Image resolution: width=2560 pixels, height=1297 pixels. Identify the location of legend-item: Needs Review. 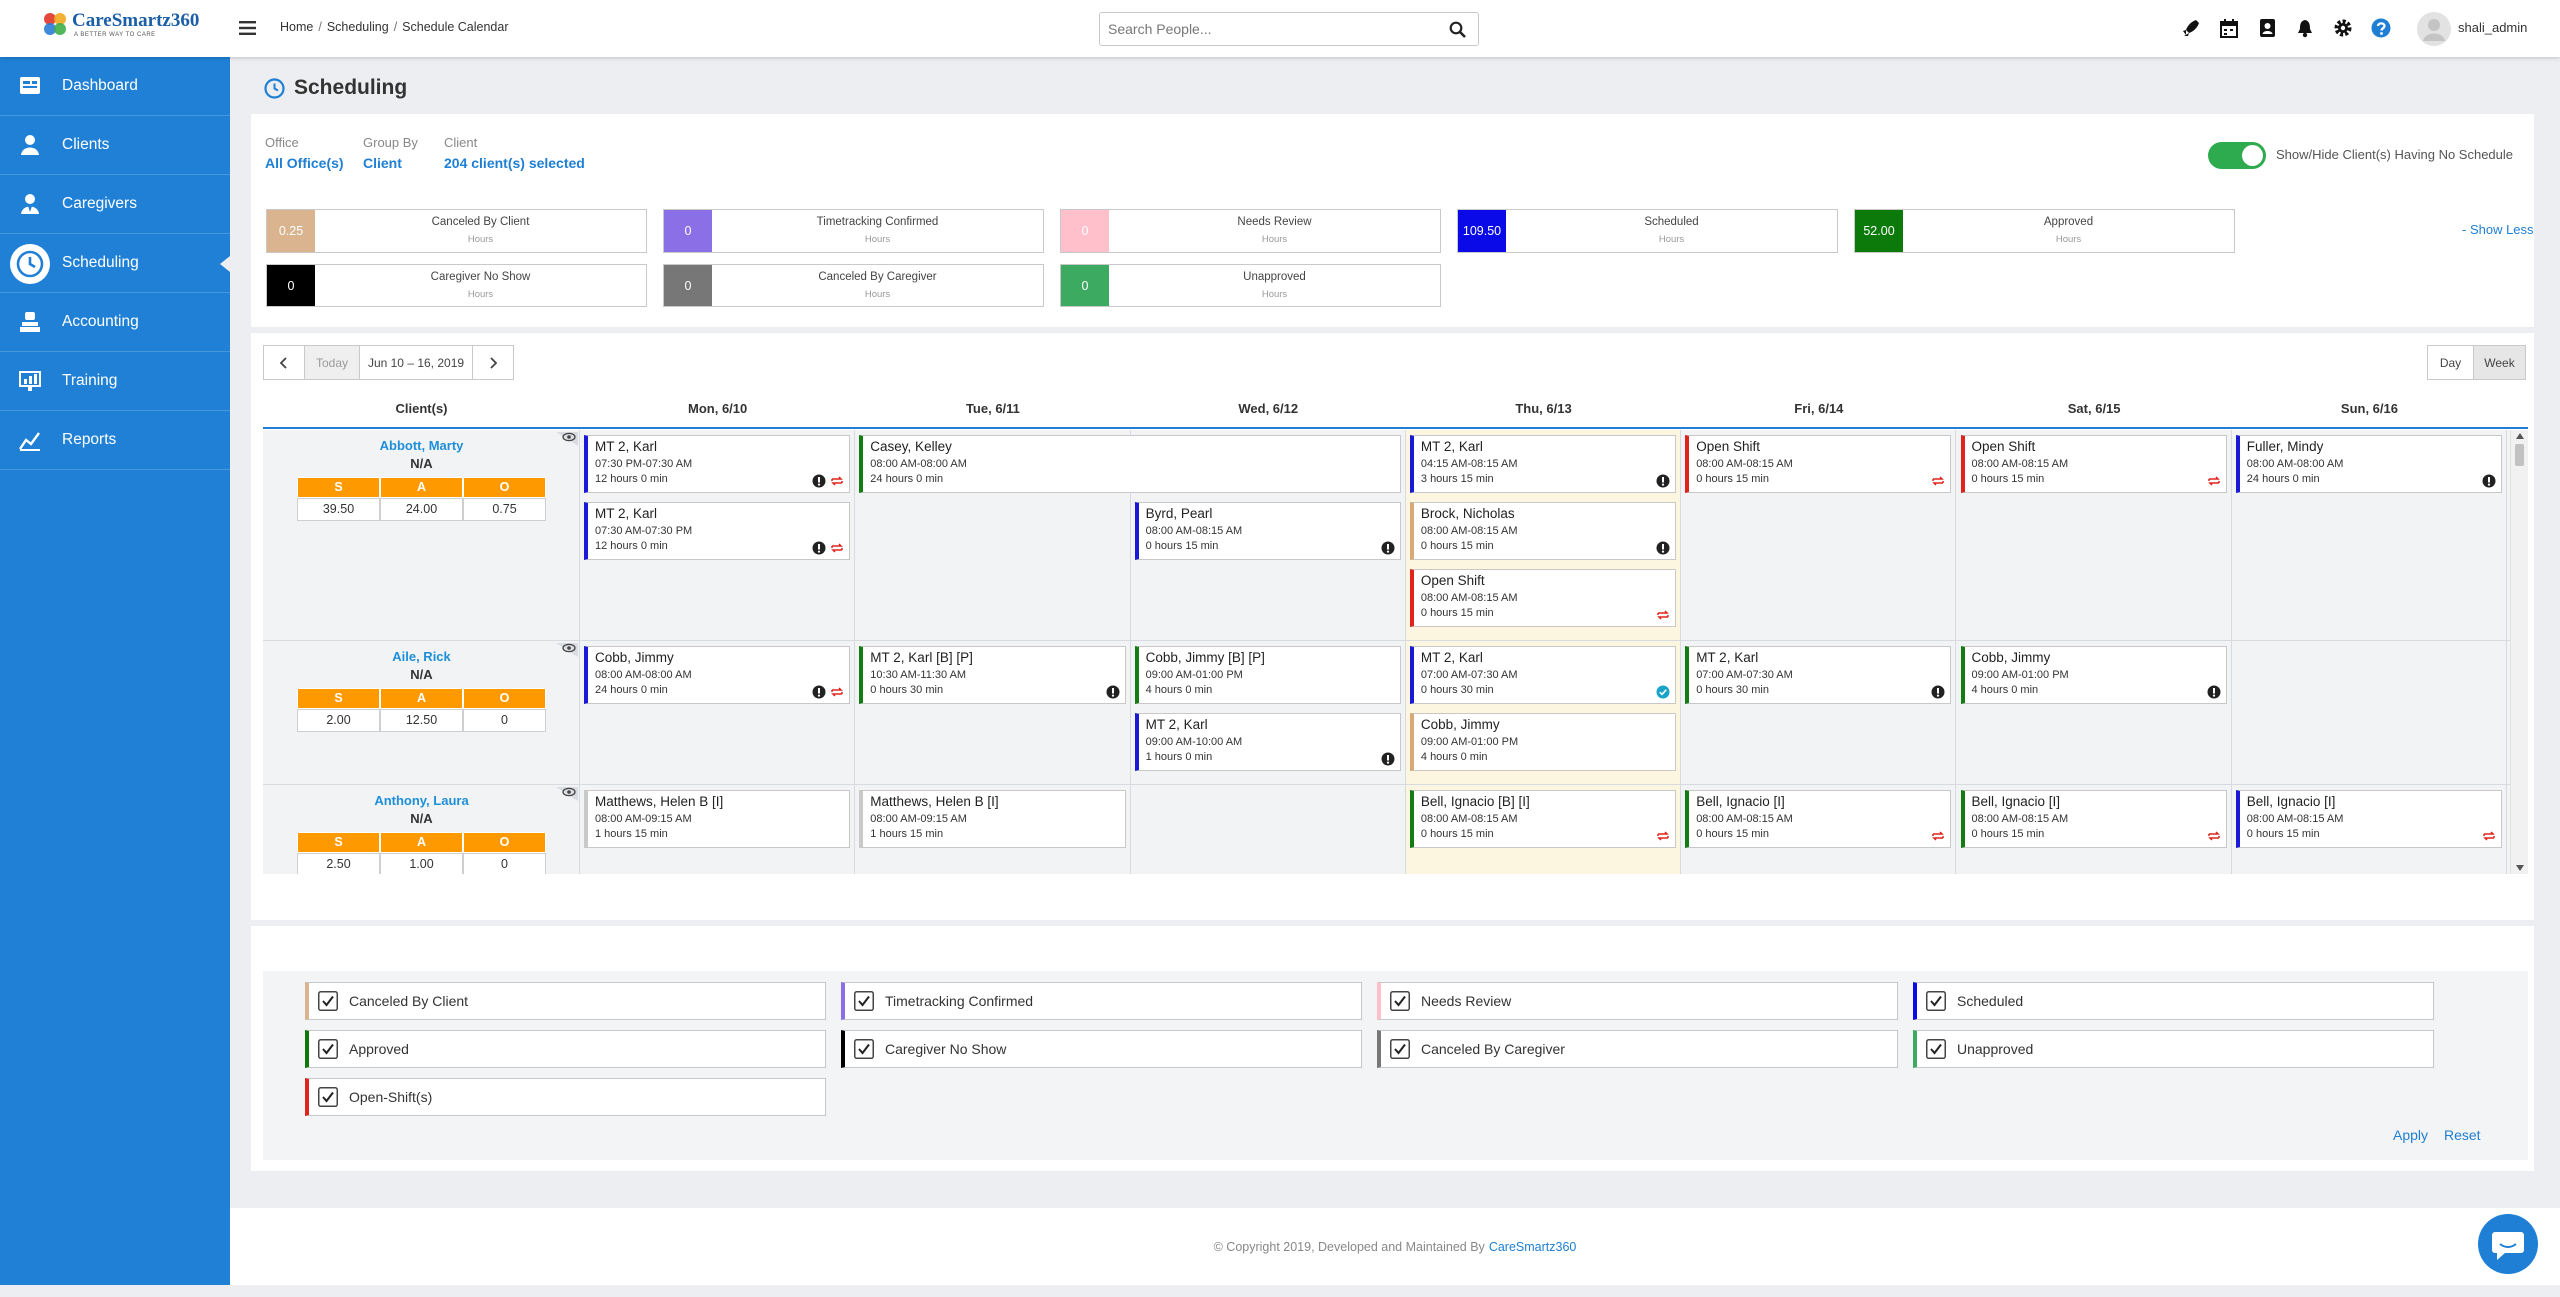
(1637, 1001).